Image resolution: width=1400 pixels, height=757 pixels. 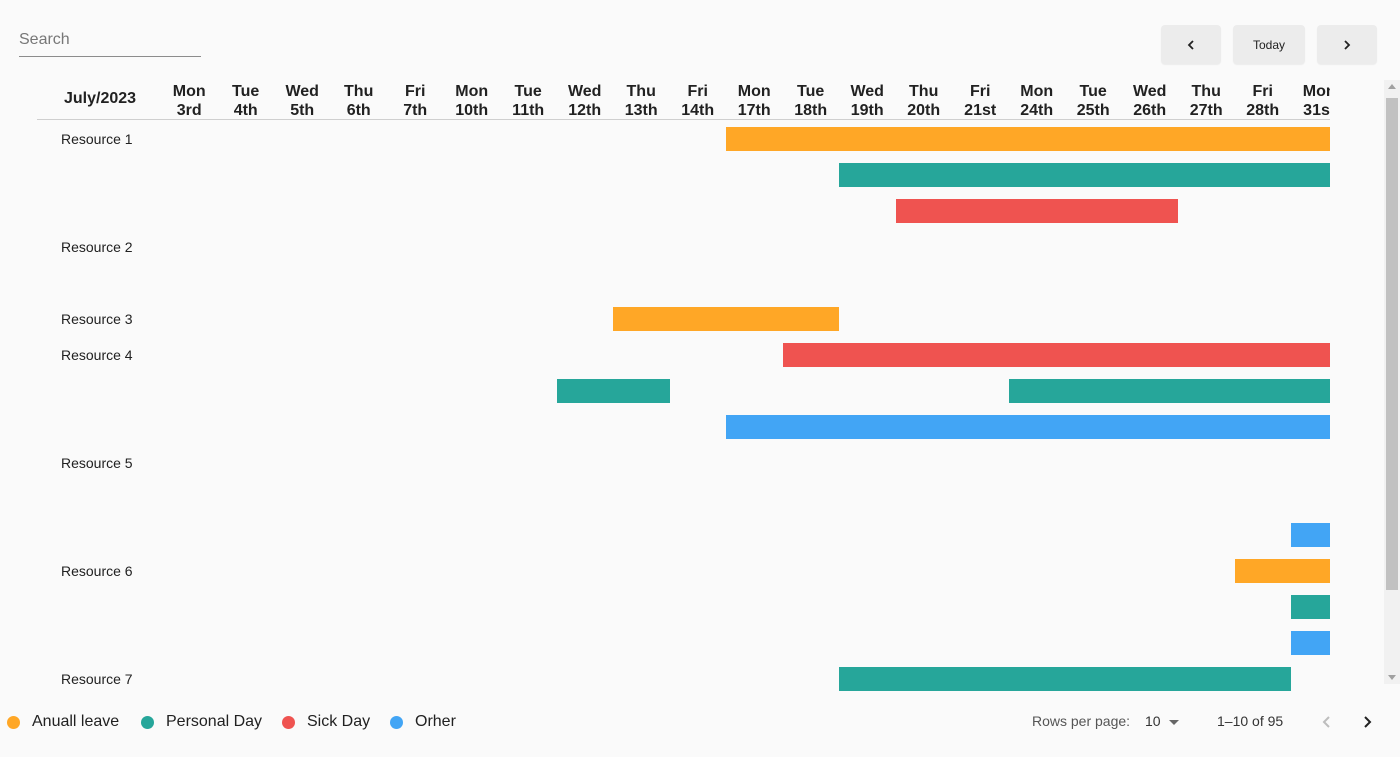 I want to click on day-header: Mon 31st, so click(x=1310, y=101).